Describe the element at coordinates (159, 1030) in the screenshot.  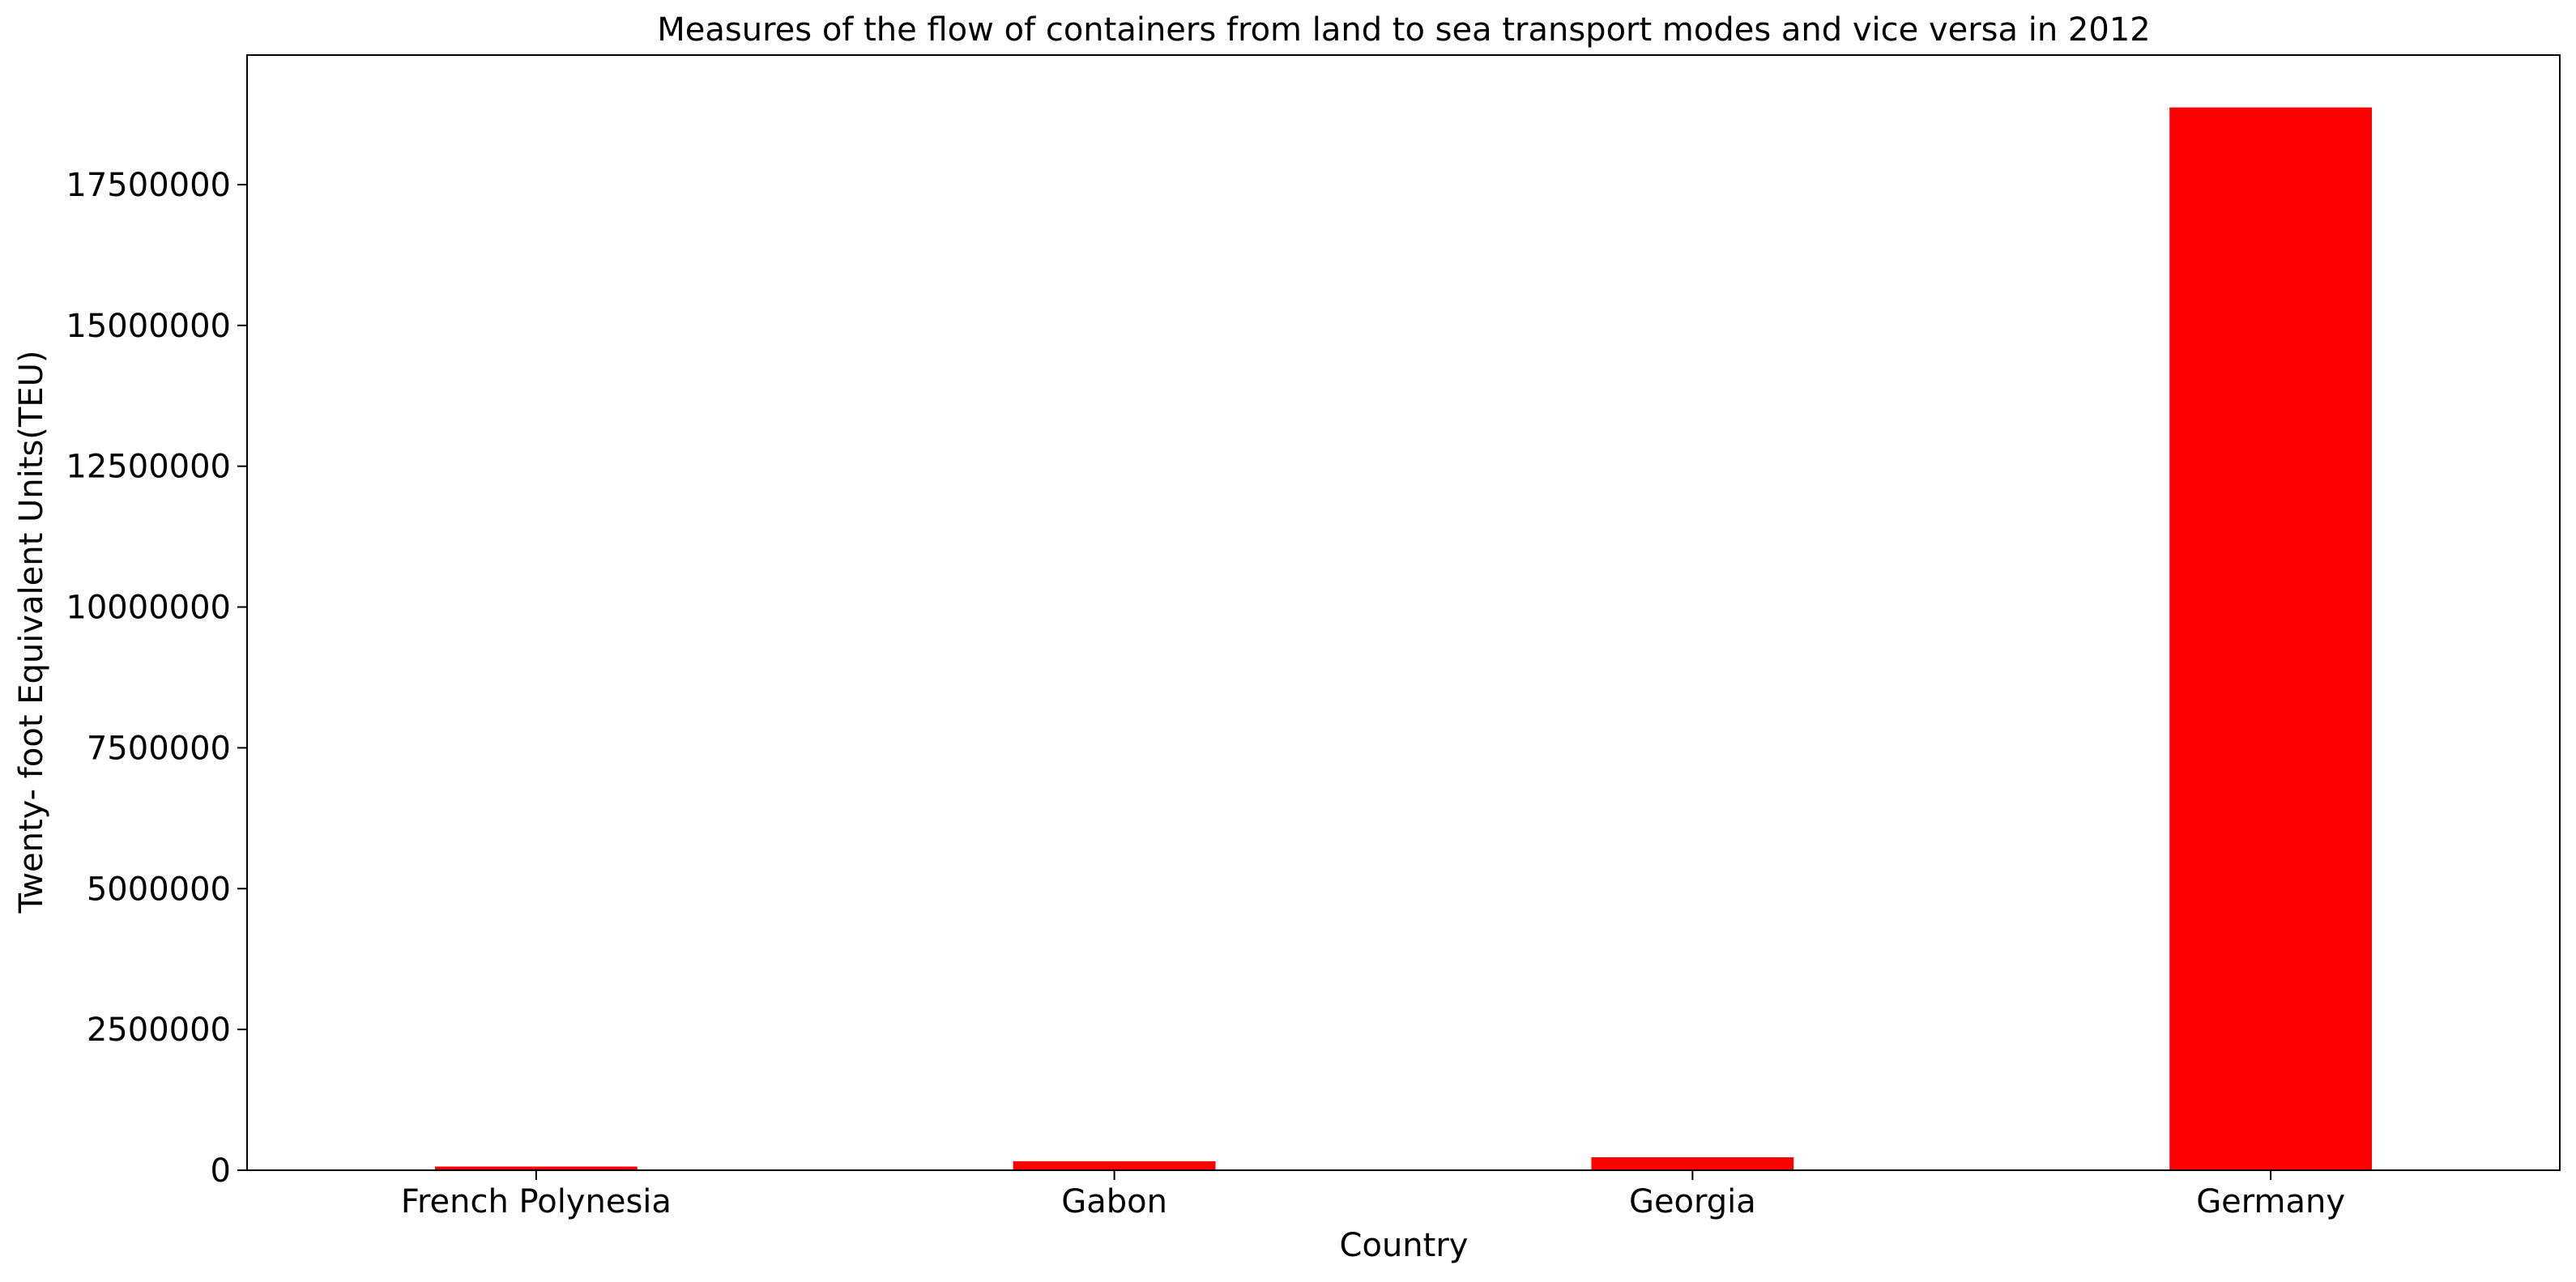
I see `y-tick-label: 2500000` at that location.